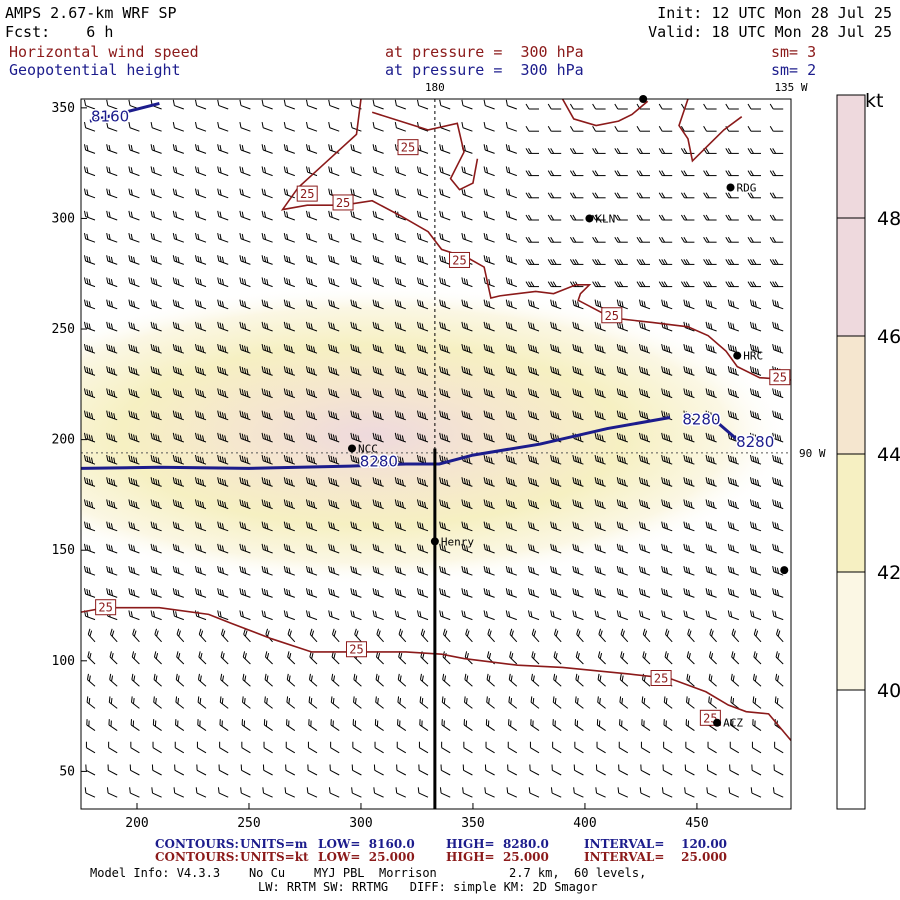  What do you see at coordinates (110, 117) in the screenshot?
I see `geopotential-label: 8160` at bounding box center [110, 117].